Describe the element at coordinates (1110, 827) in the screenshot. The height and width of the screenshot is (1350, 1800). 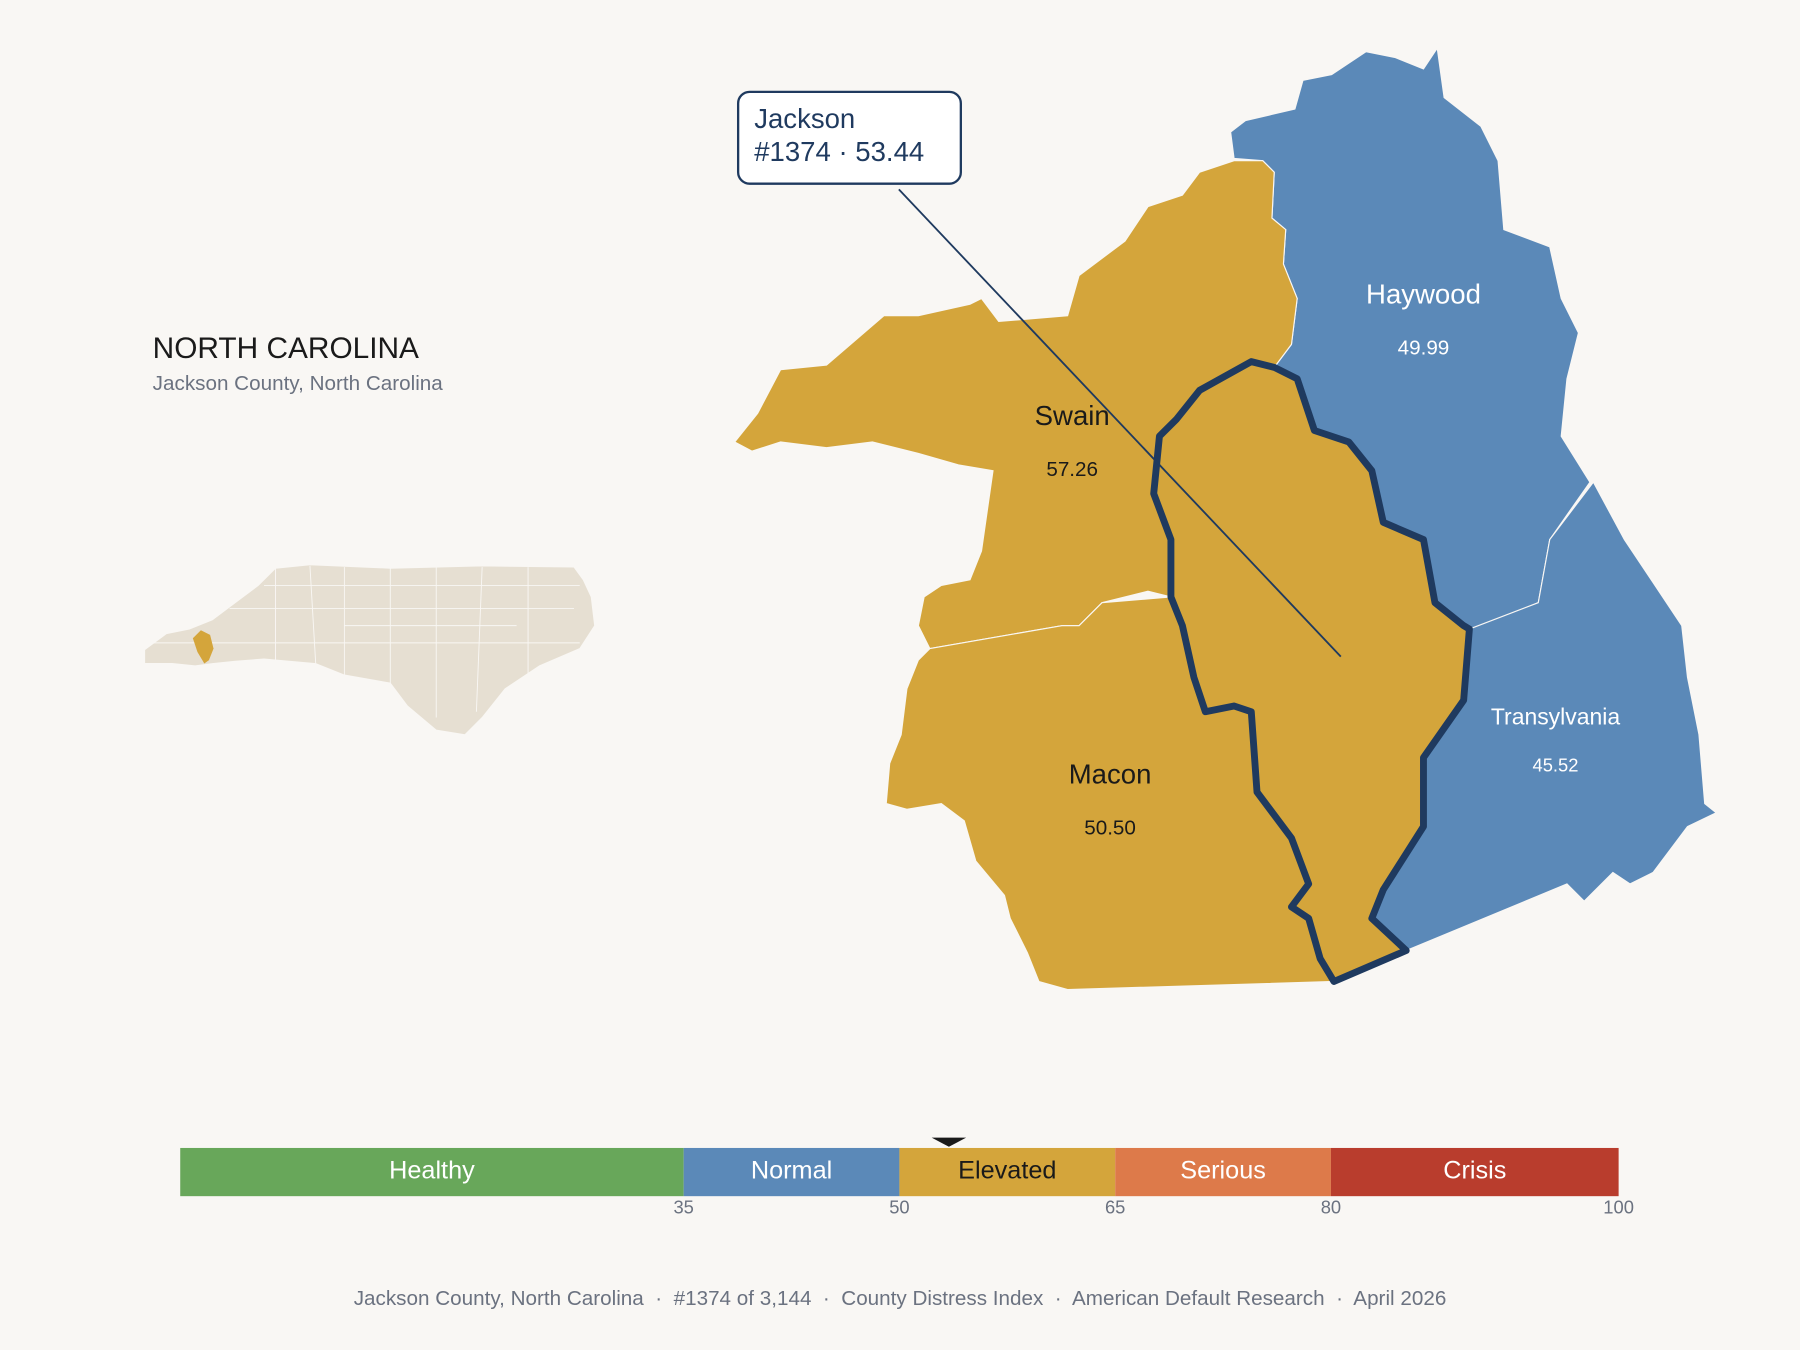
I see `county-value: 50.50` at that location.